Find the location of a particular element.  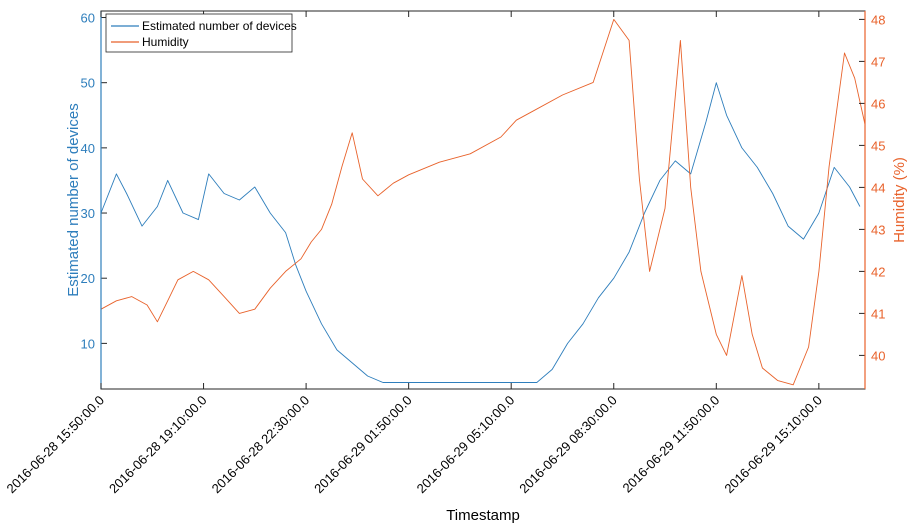

legend-label-humidity: Humidity is located at coordinates (165, 42).